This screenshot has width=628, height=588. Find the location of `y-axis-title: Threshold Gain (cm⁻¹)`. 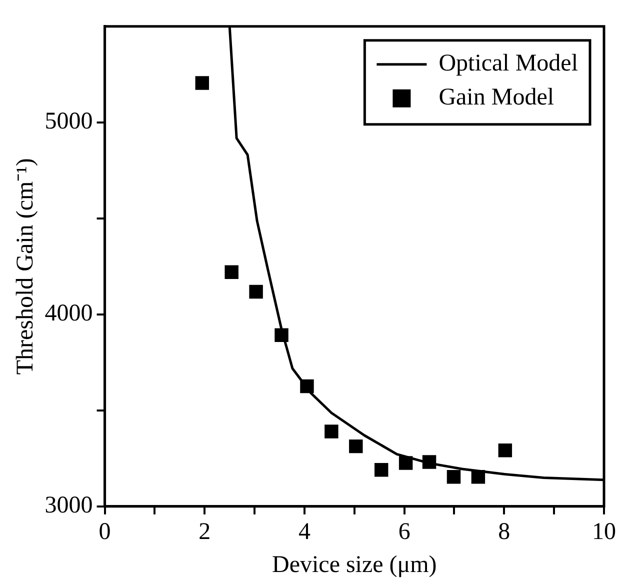

y-axis-title: Threshold Gain (cm⁻¹) is located at coordinates (25, 266).